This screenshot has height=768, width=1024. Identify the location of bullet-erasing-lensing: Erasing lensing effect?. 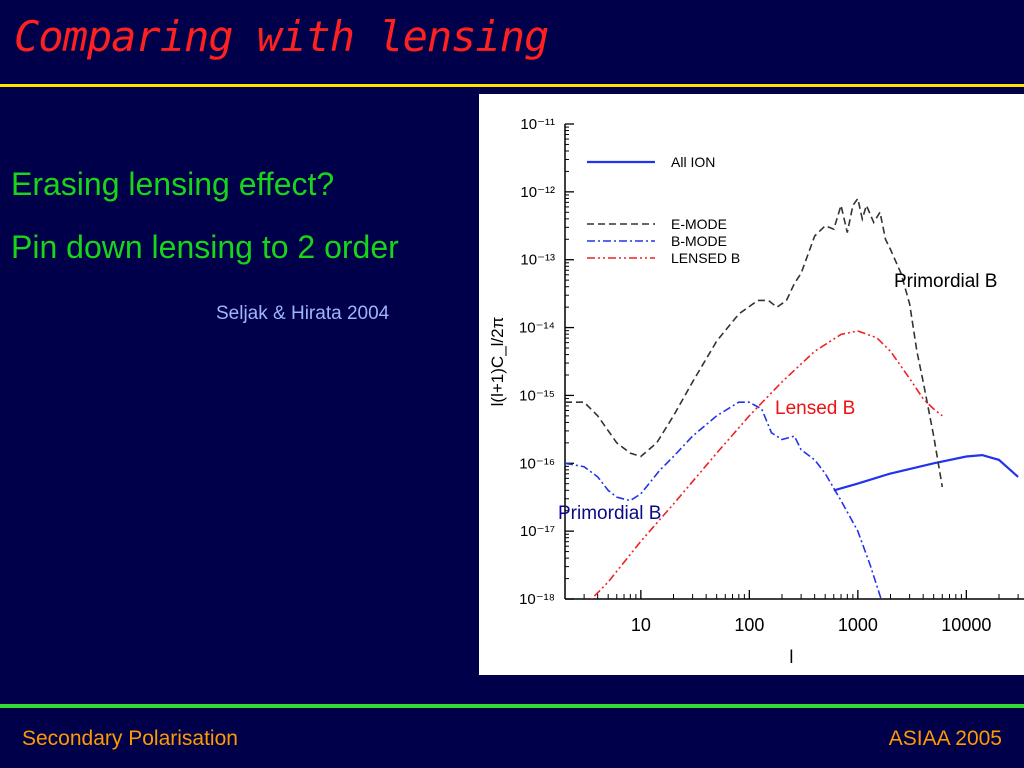
(173, 184).